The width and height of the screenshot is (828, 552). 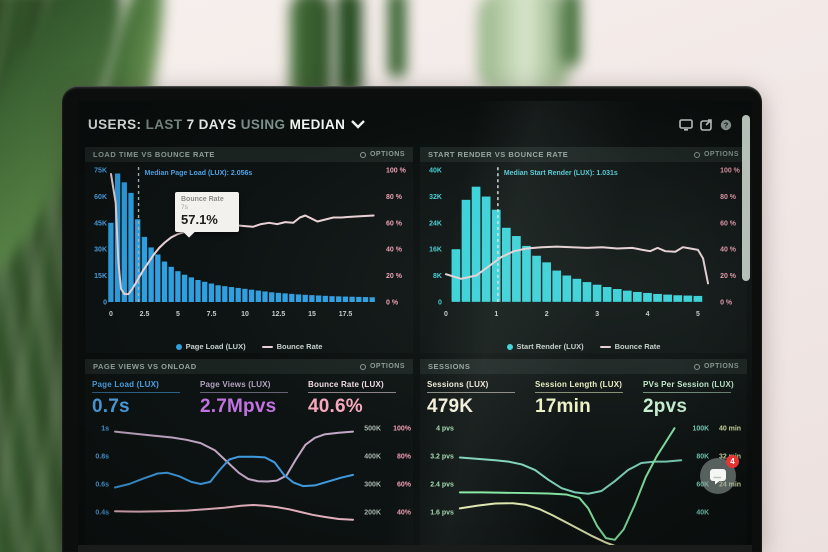 I want to click on svg-text: 2.5, so click(x=145, y=314).